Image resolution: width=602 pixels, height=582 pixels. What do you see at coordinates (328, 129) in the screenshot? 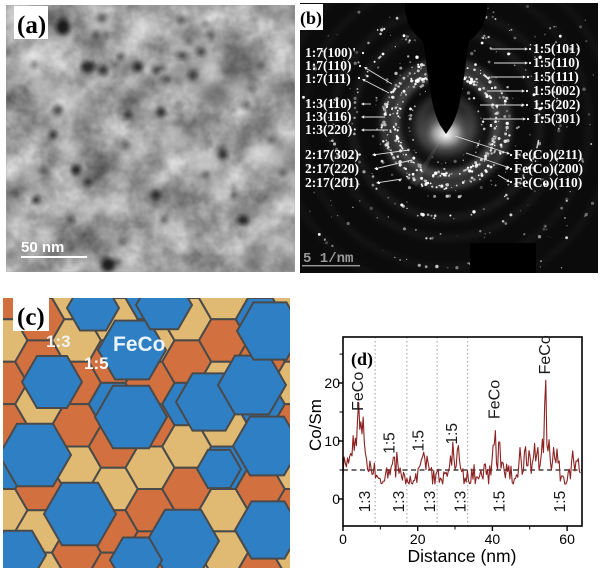
I see `svg-text: 1:3(220)` at bounding box center [328, 129].